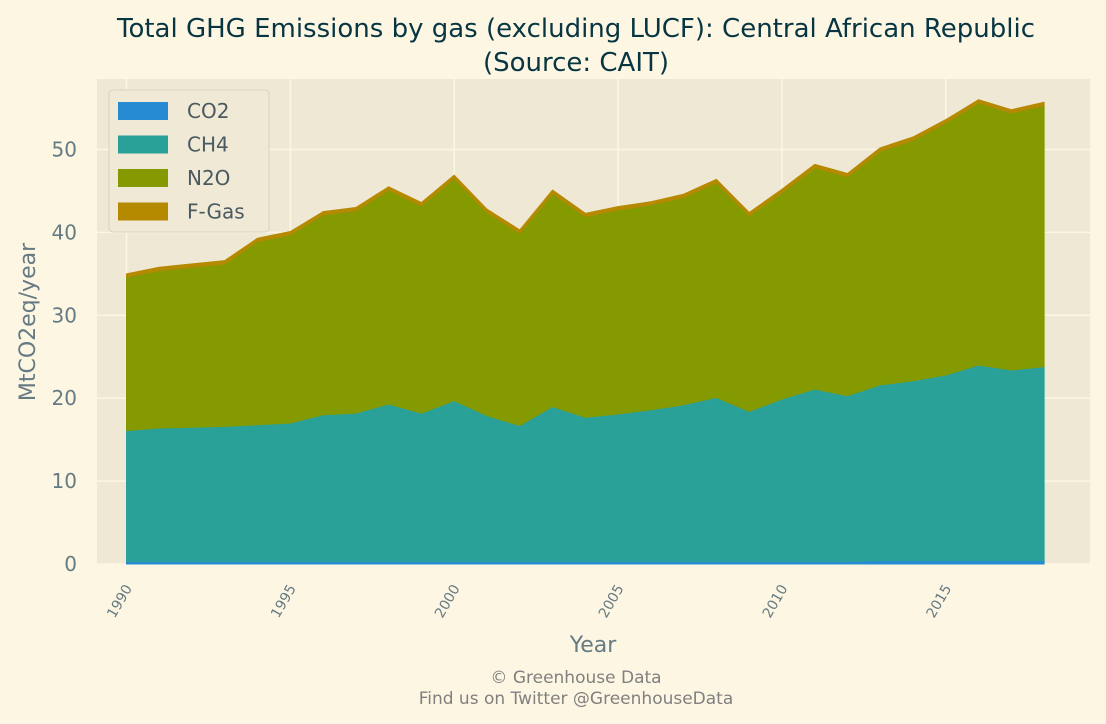 The image size is (1106, 724). What do you see at coordinates (593, 645) in the screenshot?
I see `x-axis-label: Year` at bounding box center [593, 645].